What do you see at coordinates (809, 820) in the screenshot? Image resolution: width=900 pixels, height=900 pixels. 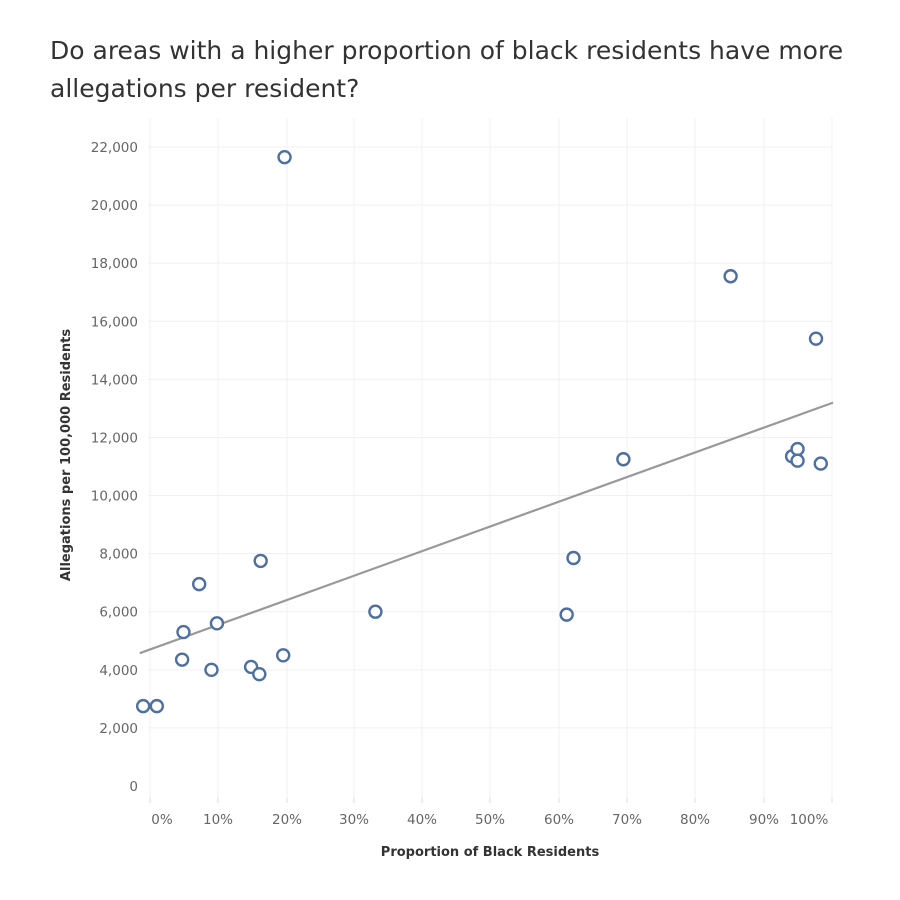 I see `x-tick-label: 100%` at bounding box center [809, 820].